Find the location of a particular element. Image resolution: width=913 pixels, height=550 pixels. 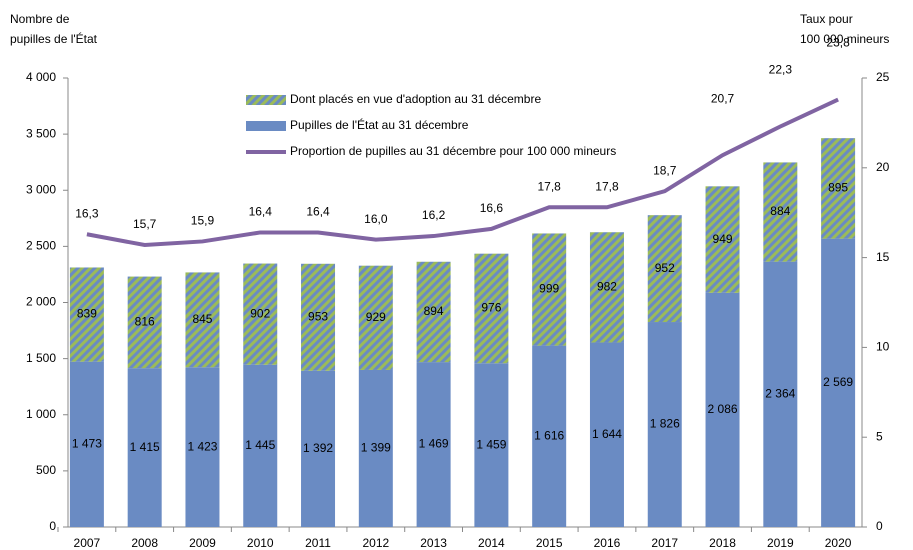

value-label: 1 826 is located at coordinates (665, 424).